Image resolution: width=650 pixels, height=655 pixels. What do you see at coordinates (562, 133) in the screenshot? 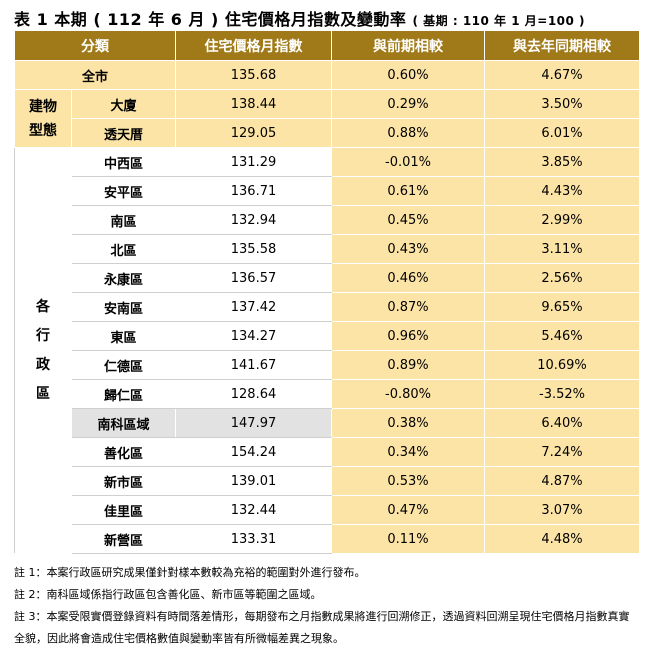
I see `row-yoy: 6.01%` at bounding box center [562, 133].